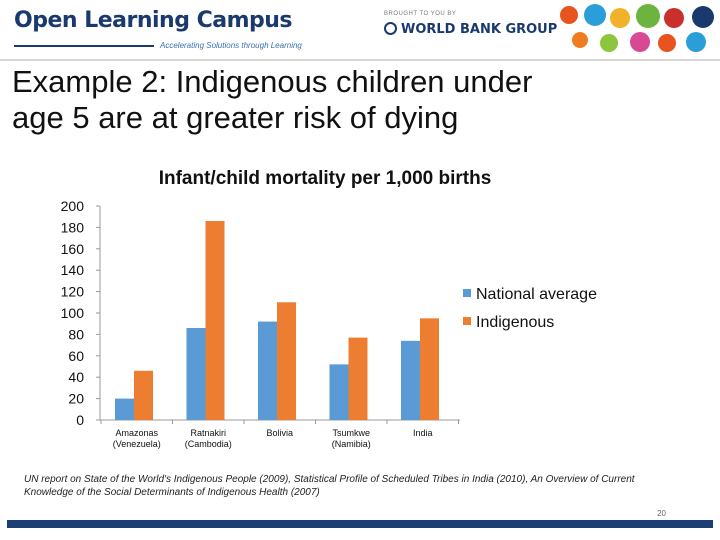 Image resolution: width=720 pixels, height=540 pixels. I want to click on y-tick-label: 140, so click(73, 270).